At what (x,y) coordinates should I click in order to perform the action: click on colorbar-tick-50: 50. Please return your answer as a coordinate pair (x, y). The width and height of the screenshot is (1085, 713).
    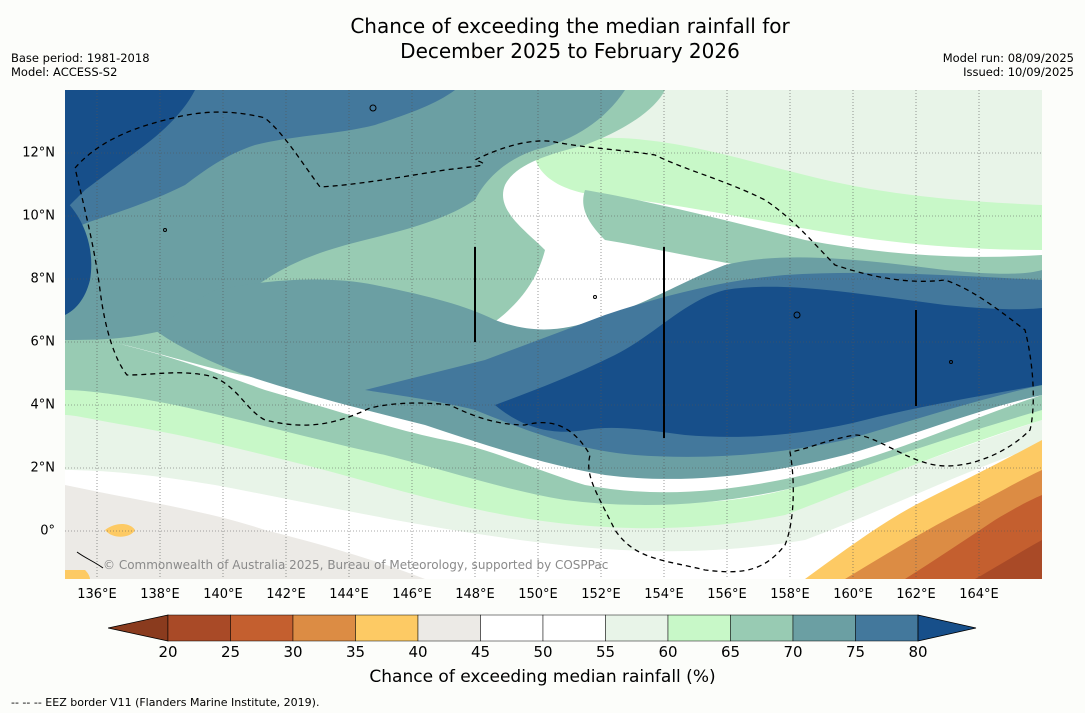
    Looking at the image, I should click on (543, 652).